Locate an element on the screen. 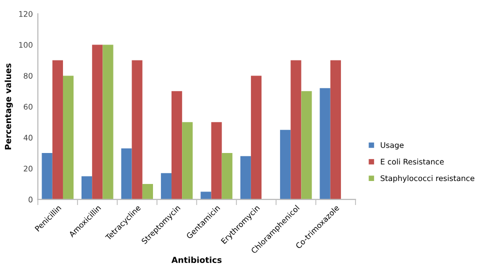 The height and width of the screenshot is (277, 485). x-axis-title: Antibiotics is located at coordinates (196, 260).